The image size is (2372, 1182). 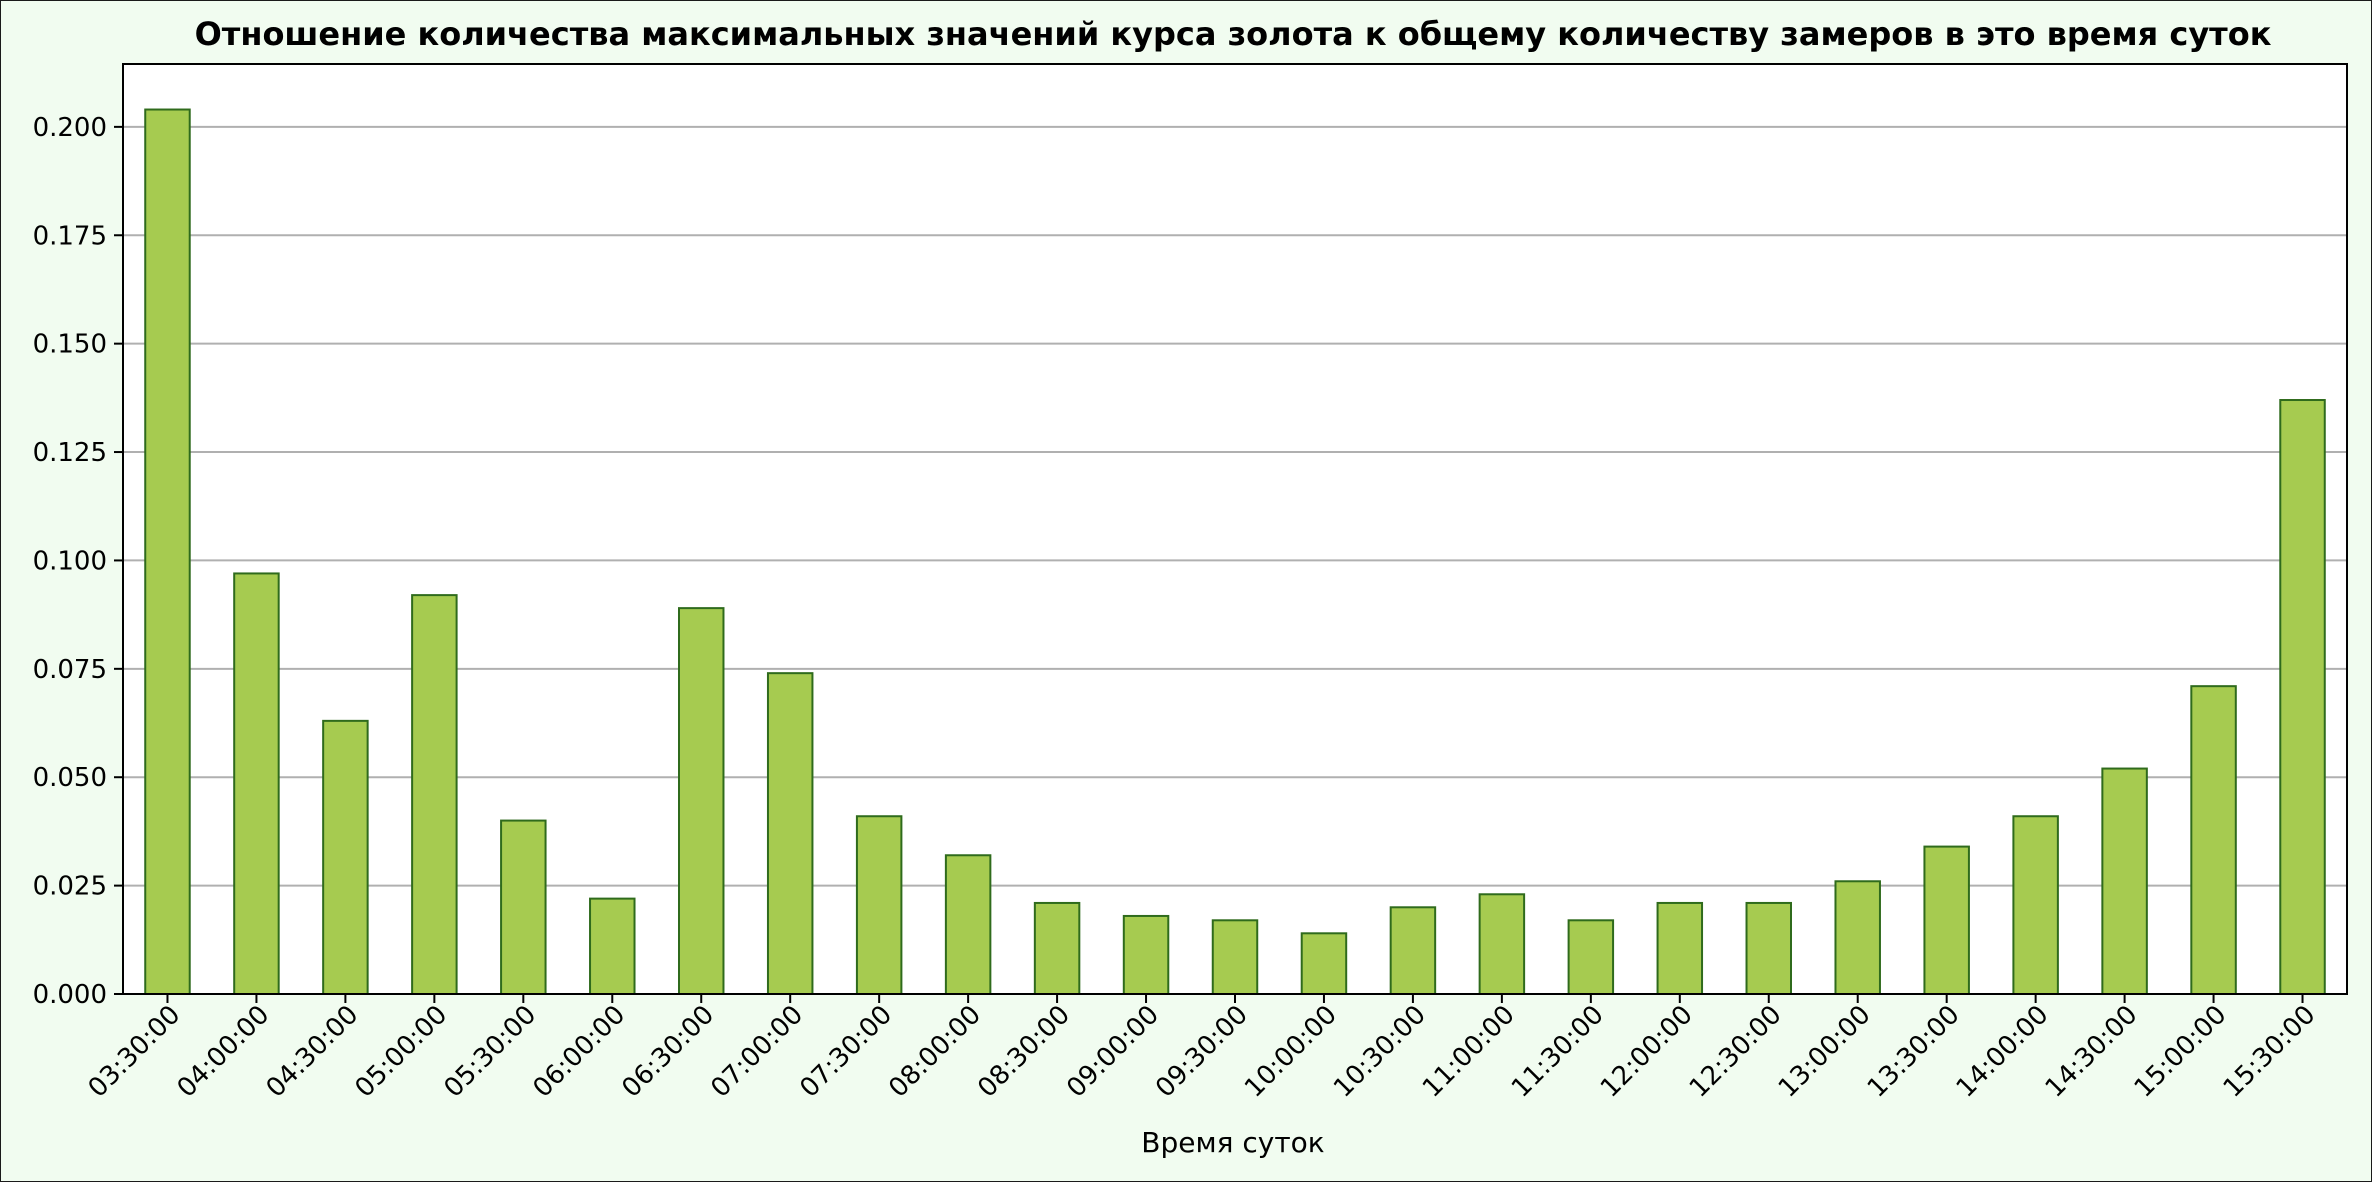 I want to click on x-tick-label: 05:30:00, so click(x=490, y=1052).